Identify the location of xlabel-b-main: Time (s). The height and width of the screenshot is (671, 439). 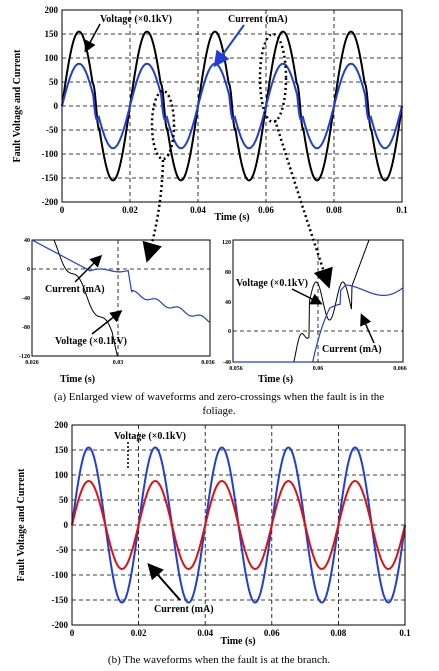
(237, 641).